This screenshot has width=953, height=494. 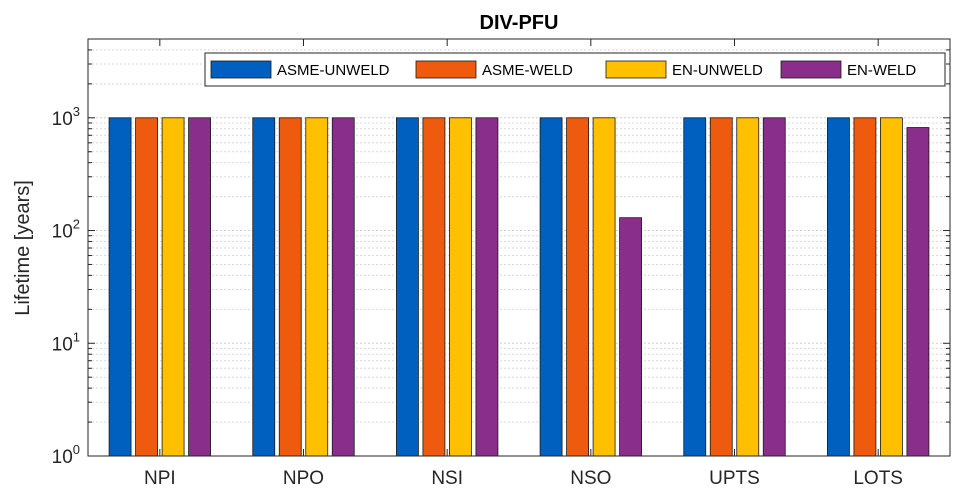 I want to click on legend-label: EN-WELD, so click(x=881, y=70).